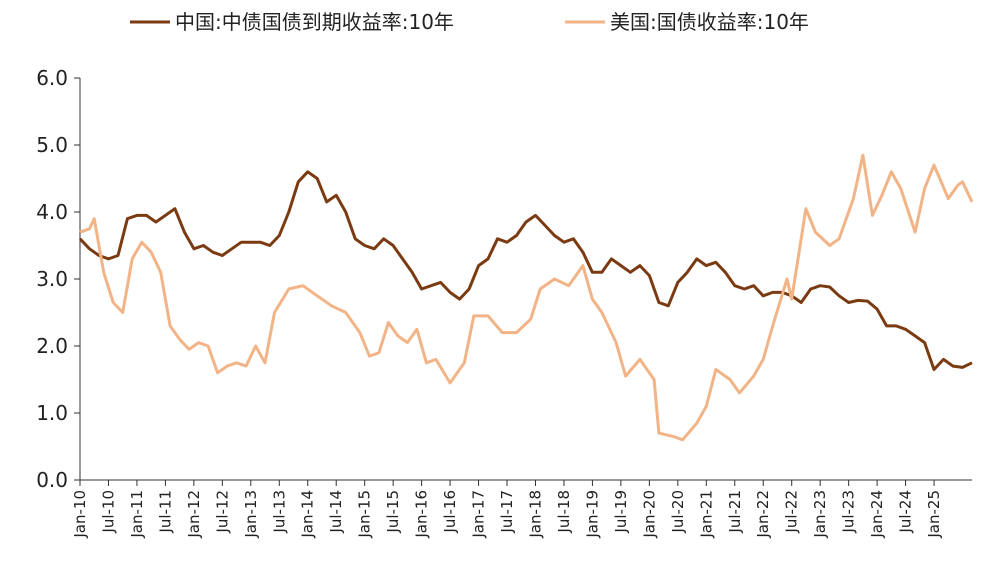  I want to click on x-tick-label: Jan-23, so click(820, 514).